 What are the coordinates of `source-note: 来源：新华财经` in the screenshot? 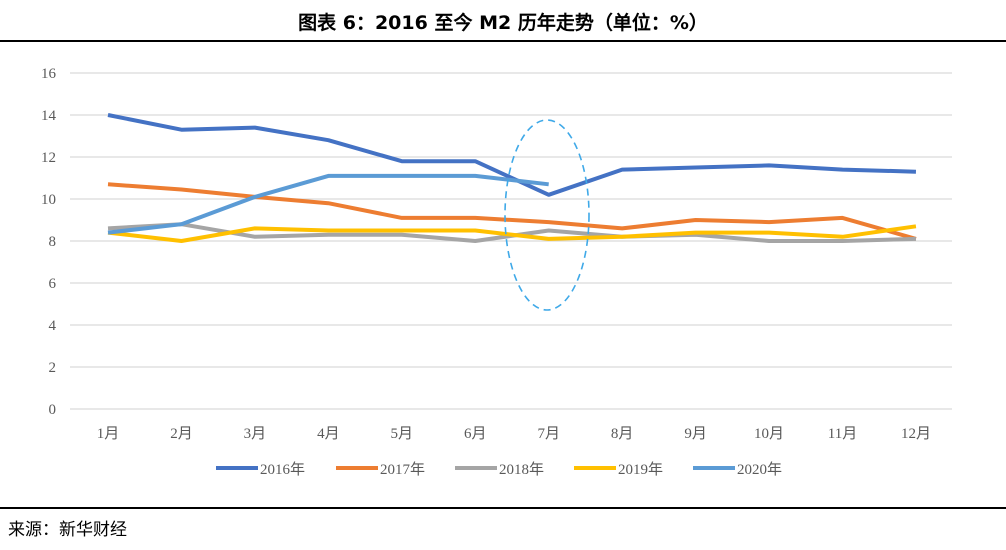 It's located at (67, 530).